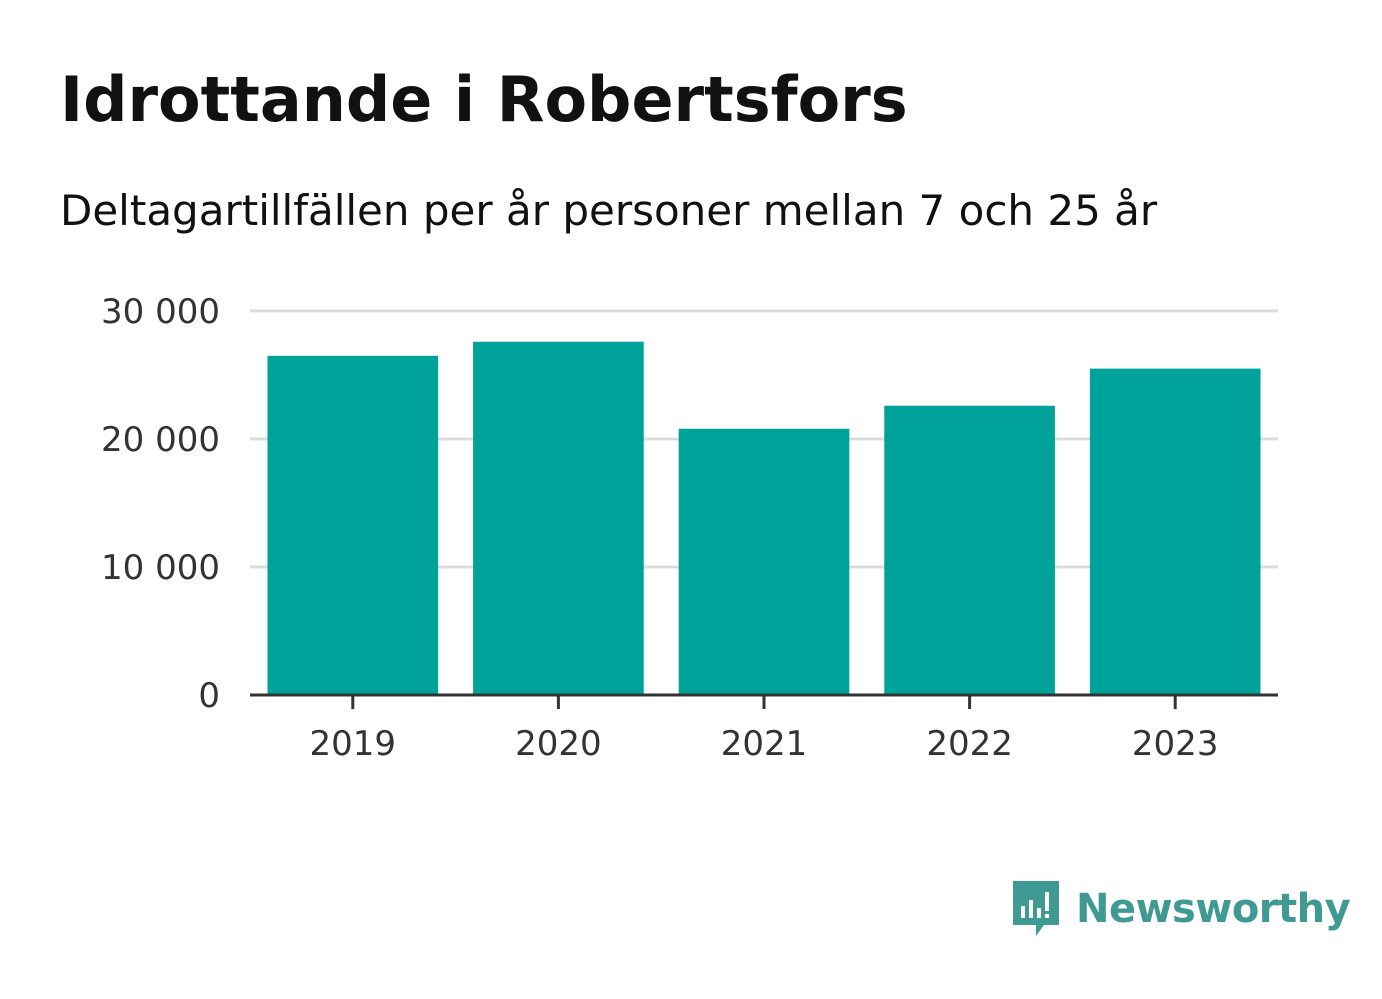 Image resolution: width=1382 pixels, height=999 pixels. Describe the element at coordinates (353, 525) in the screenshot. I see `bar-2019` at that location.